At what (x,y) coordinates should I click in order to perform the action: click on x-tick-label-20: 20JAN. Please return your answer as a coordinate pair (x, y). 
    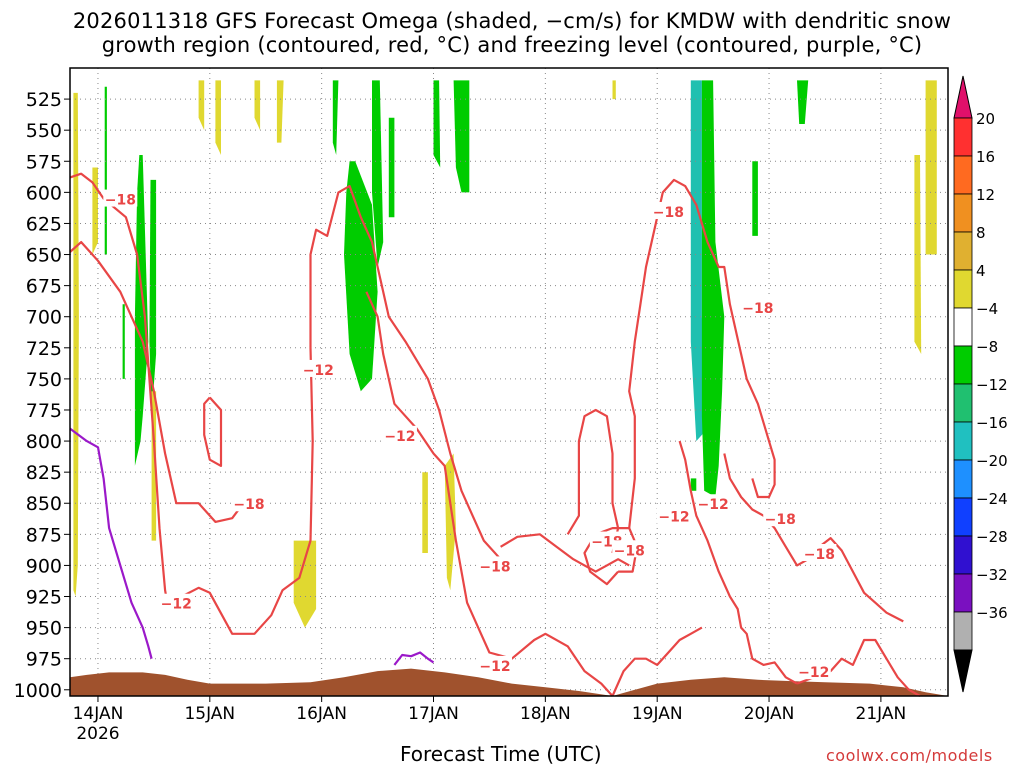
    Looking at the image, I should click on (769, 714).